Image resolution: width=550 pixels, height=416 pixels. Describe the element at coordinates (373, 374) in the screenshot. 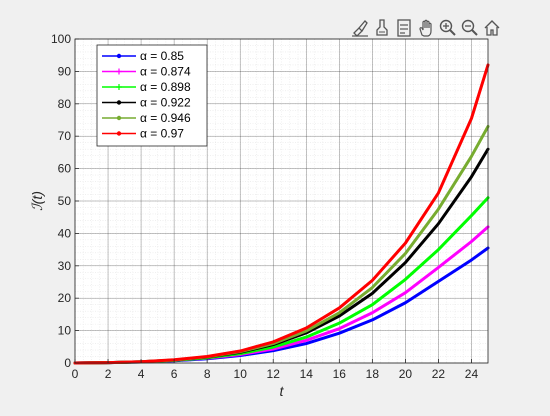

I see `x-tick-label: 18` at that location.